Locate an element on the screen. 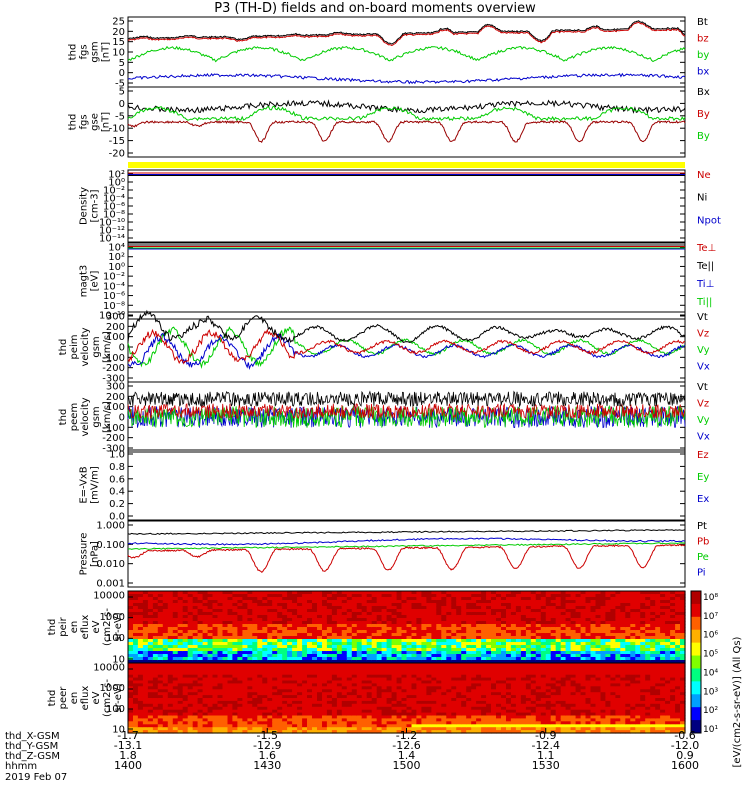 The height and width of the screenshot is (800, 750). legend-temperature-te⊥: Te⊥ is located at coordinates (706, 248).